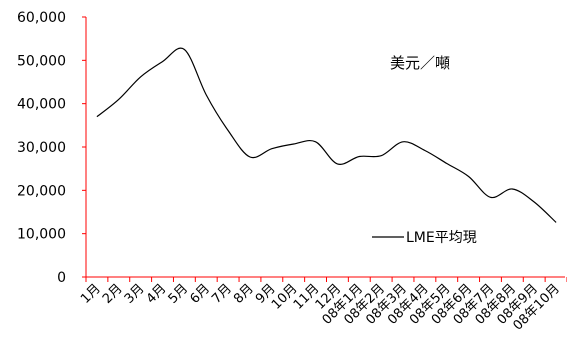  What do you see at coordinates (420, 63) in the screenshot?
I see `unit-label: 美元／噸` at bounding box center [420, 63].